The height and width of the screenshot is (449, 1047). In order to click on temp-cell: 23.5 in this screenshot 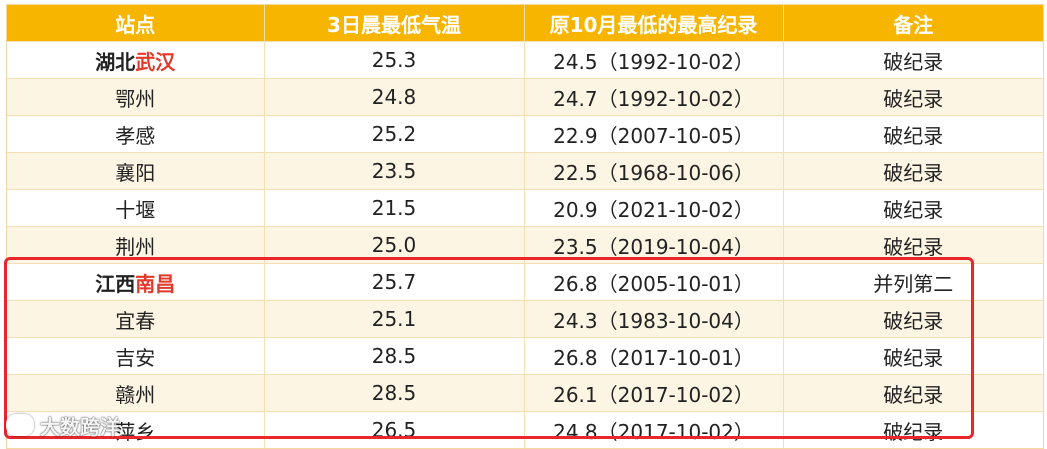, I will do `click(394, 171)`.